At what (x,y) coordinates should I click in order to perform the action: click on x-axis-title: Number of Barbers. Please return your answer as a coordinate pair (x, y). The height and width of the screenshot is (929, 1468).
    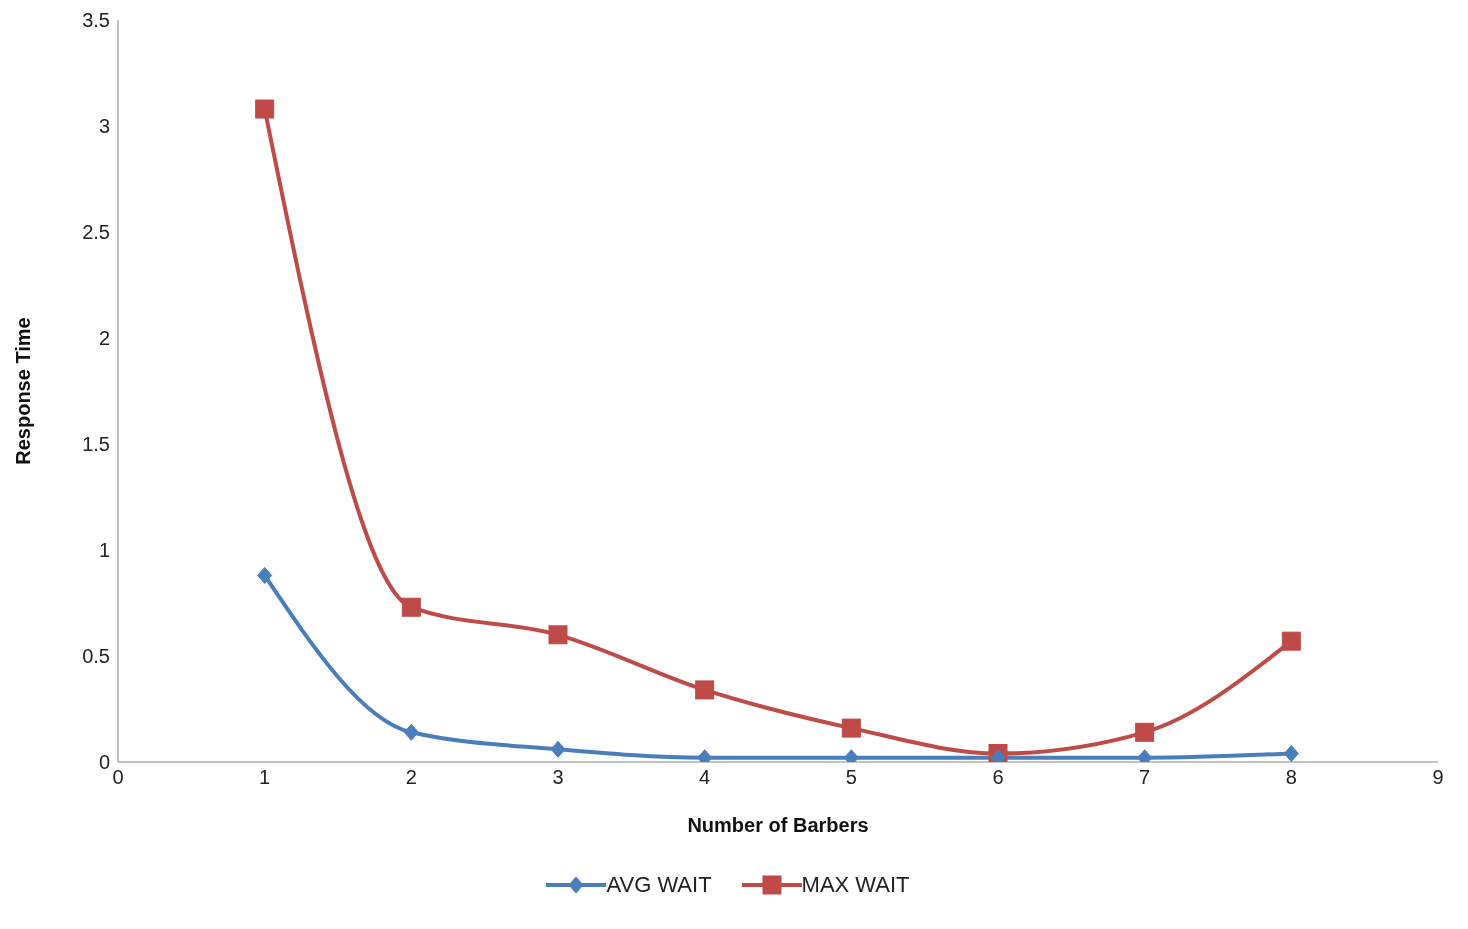
    Looking at the image, I should click on (778, 825).